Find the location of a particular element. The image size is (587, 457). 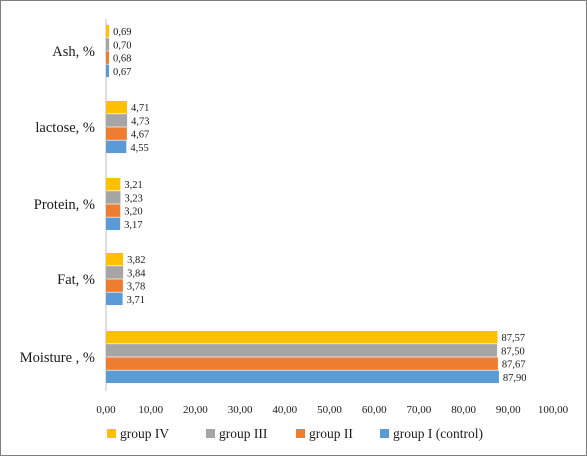

data-label: 4,73 is located at coordinates (140, 121).